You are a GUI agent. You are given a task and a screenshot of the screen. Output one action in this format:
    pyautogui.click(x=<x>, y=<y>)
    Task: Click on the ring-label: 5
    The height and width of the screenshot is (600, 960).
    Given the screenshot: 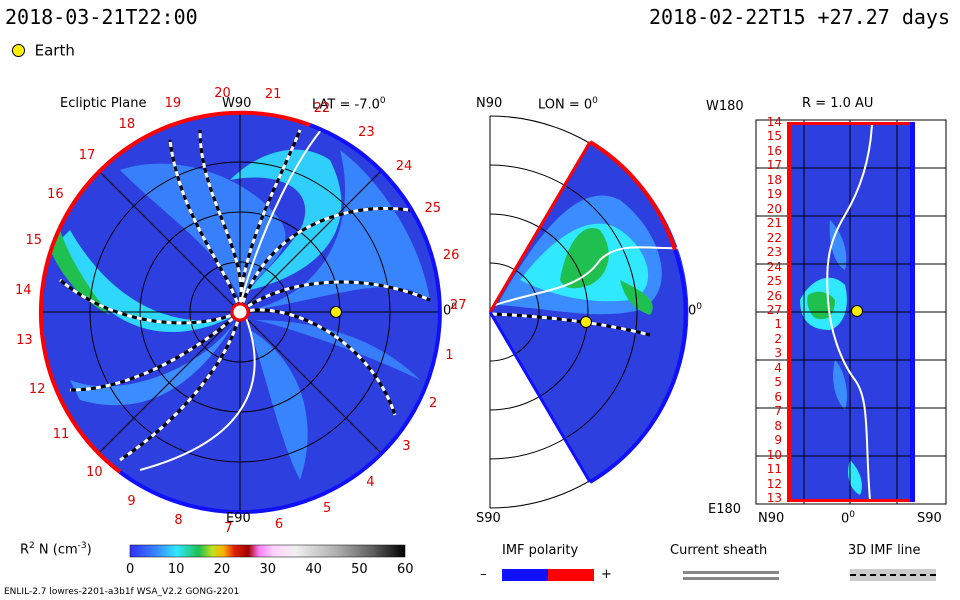 What is the action you would take?
    pyautogui.click(x=327, y=509)
    